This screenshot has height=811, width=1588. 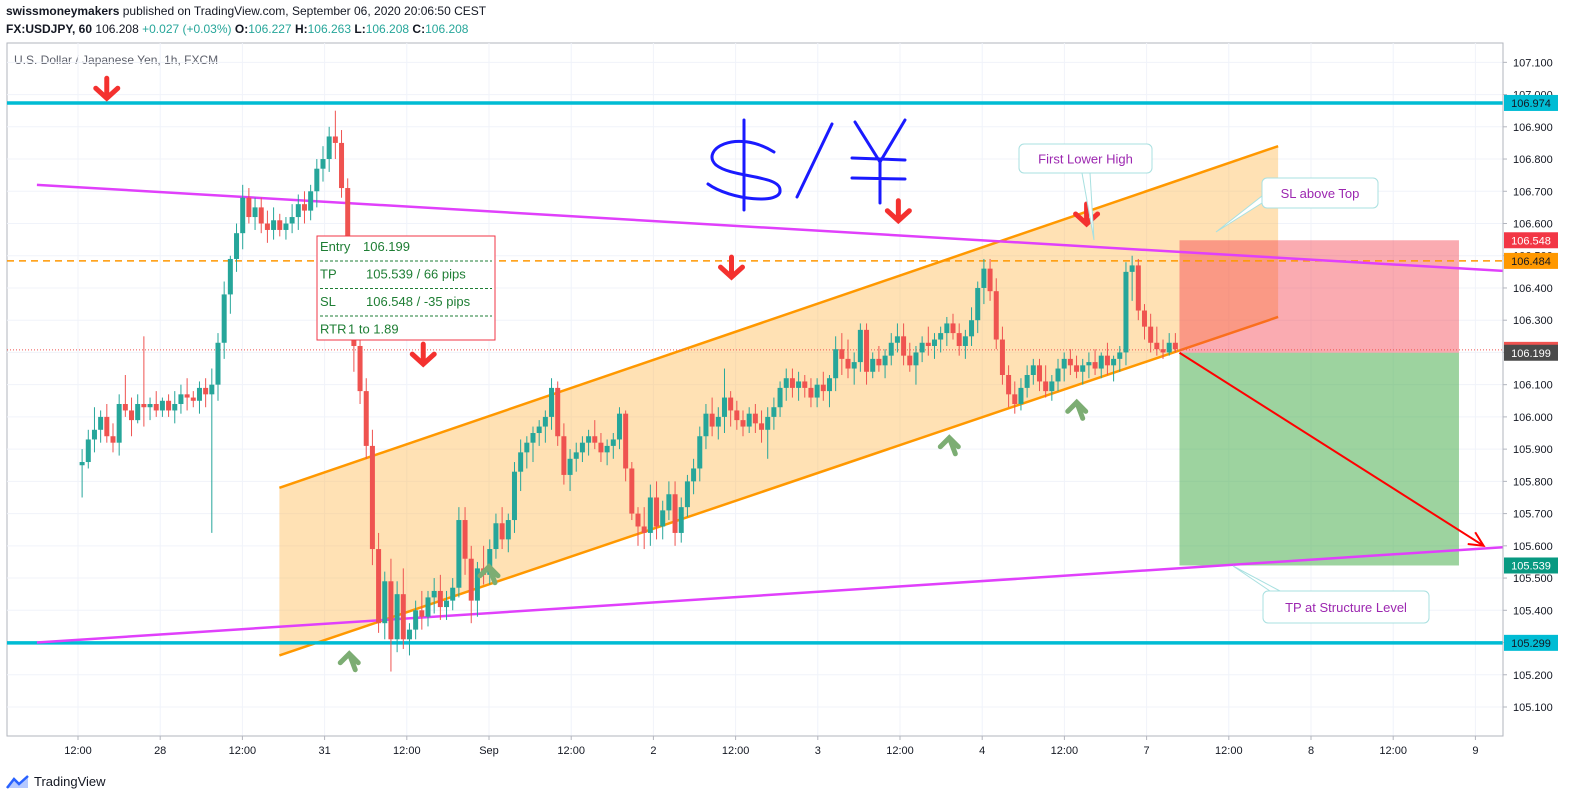 I want to click on callout-note: TP at Structure Level, so click(x=1331, y=594).